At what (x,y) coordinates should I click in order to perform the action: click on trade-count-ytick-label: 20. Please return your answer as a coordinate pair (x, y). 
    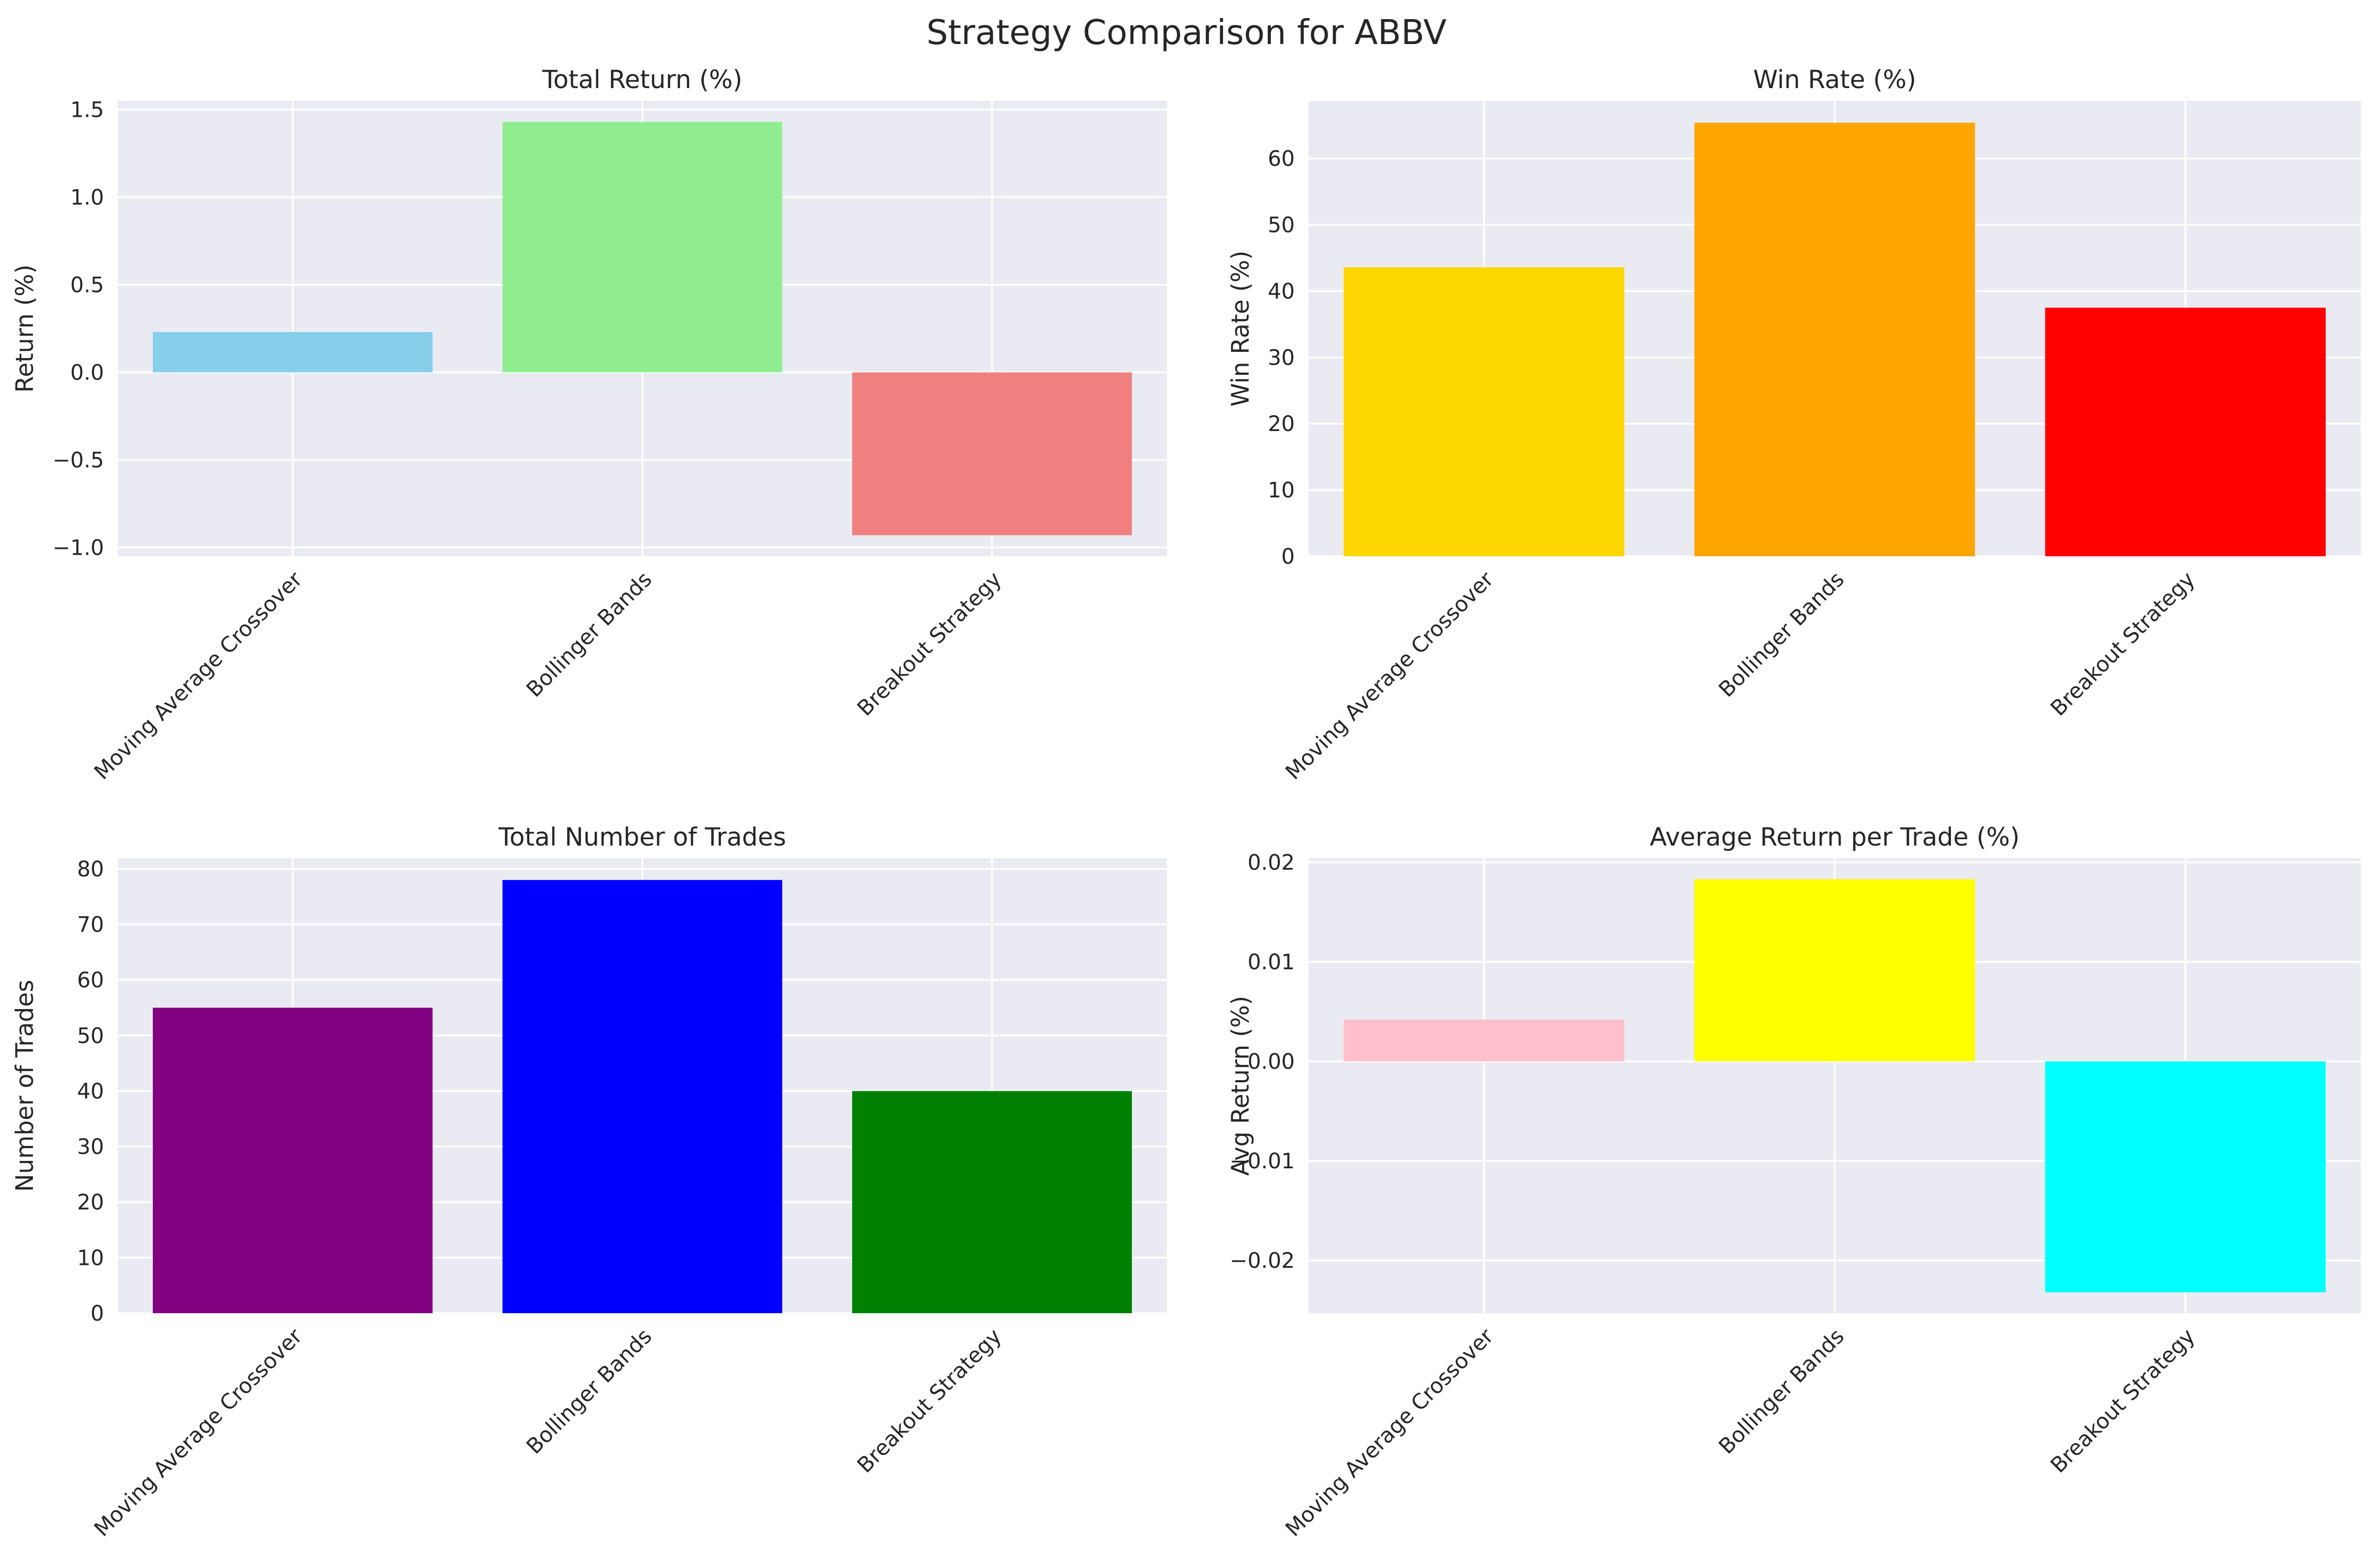
    Looking at the image, I should click on (91, 1203).